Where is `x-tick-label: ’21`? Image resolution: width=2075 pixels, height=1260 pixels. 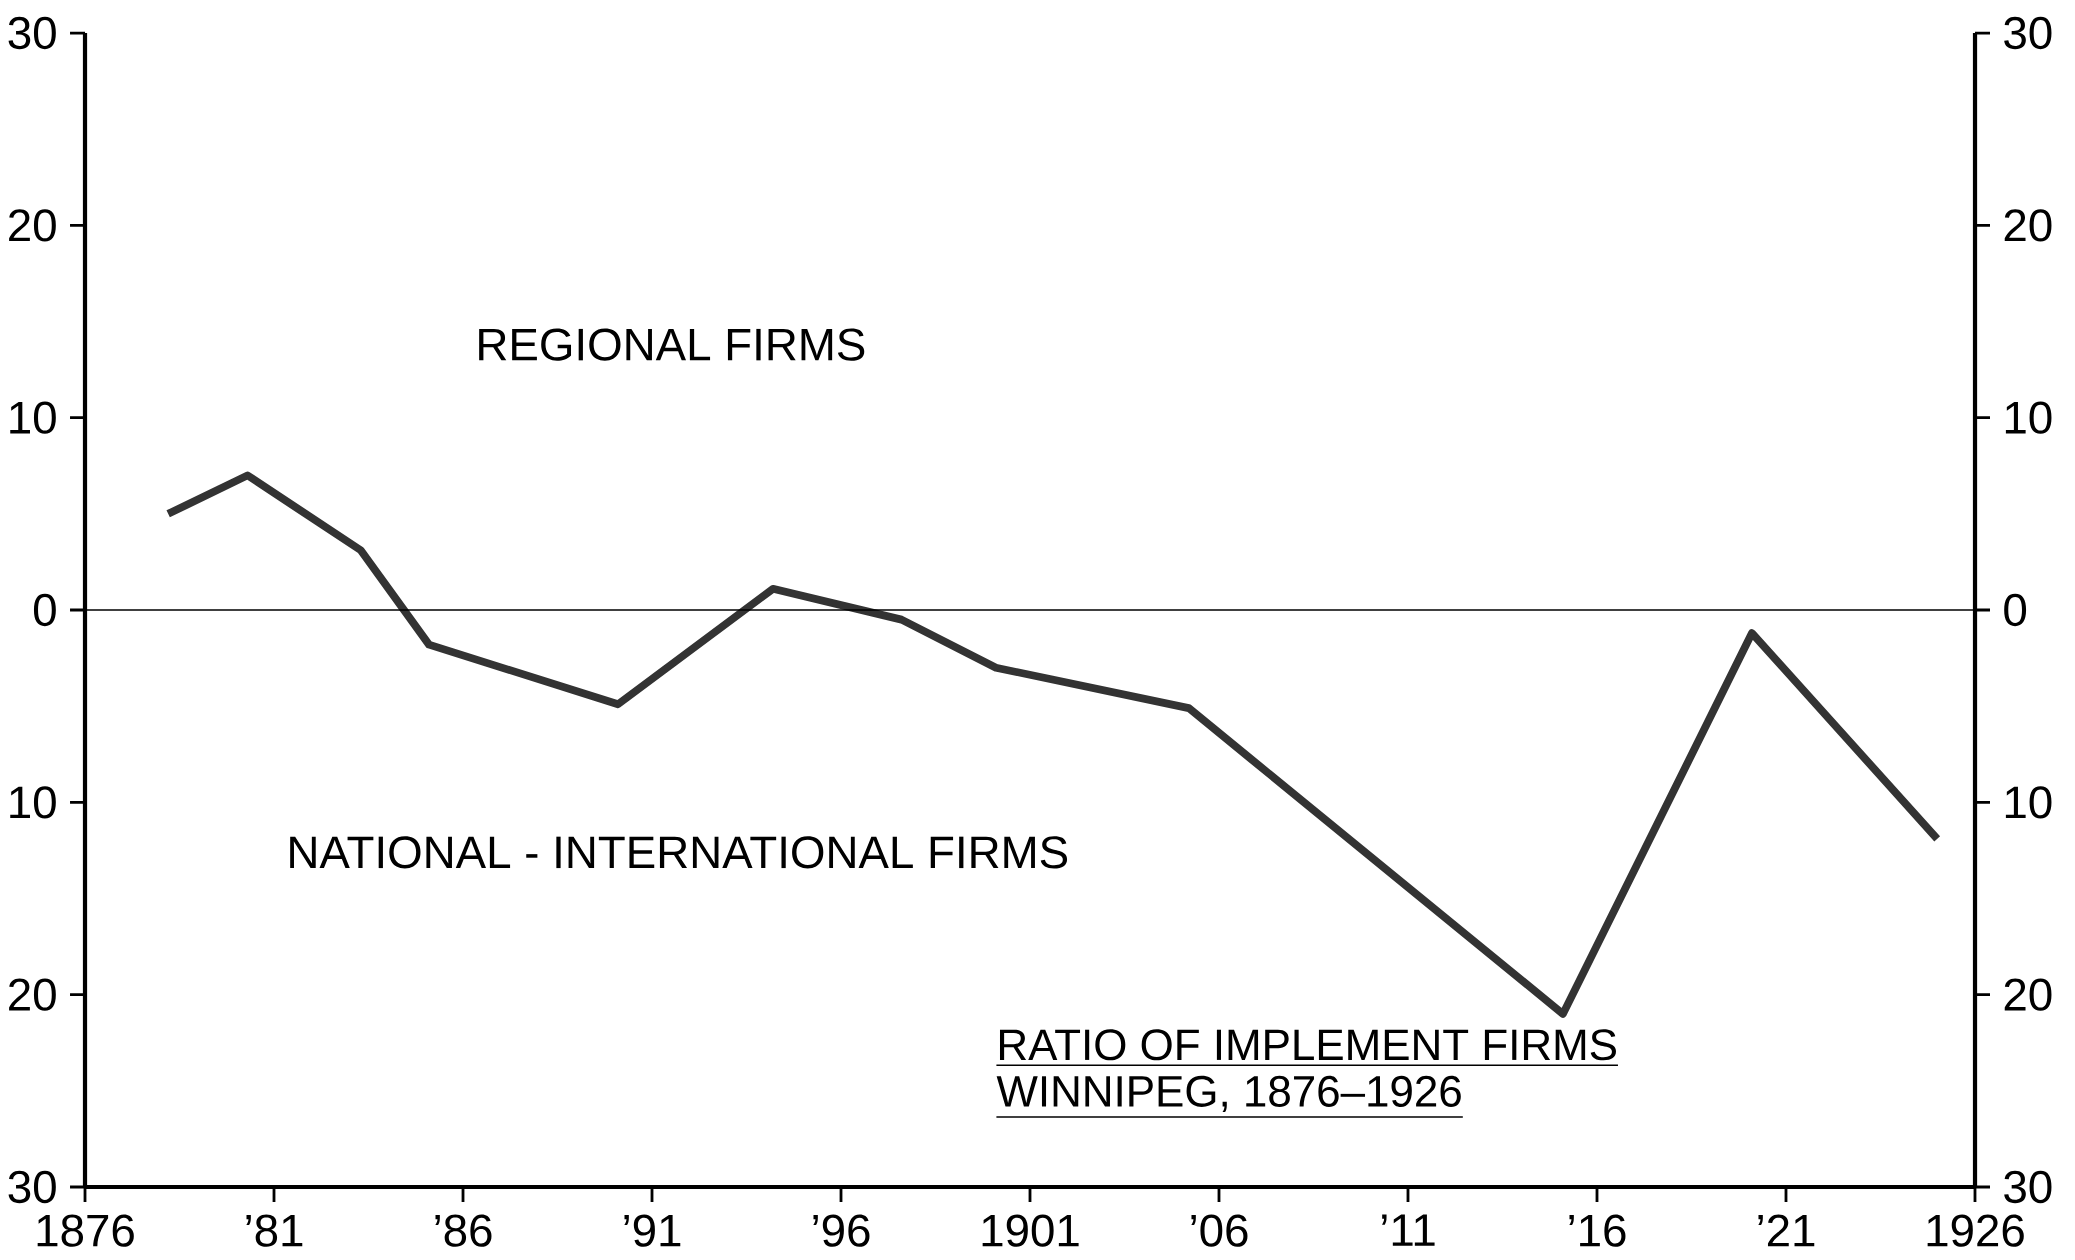 x-tick-label: ’21 is located at coordinates (1786, 1230).